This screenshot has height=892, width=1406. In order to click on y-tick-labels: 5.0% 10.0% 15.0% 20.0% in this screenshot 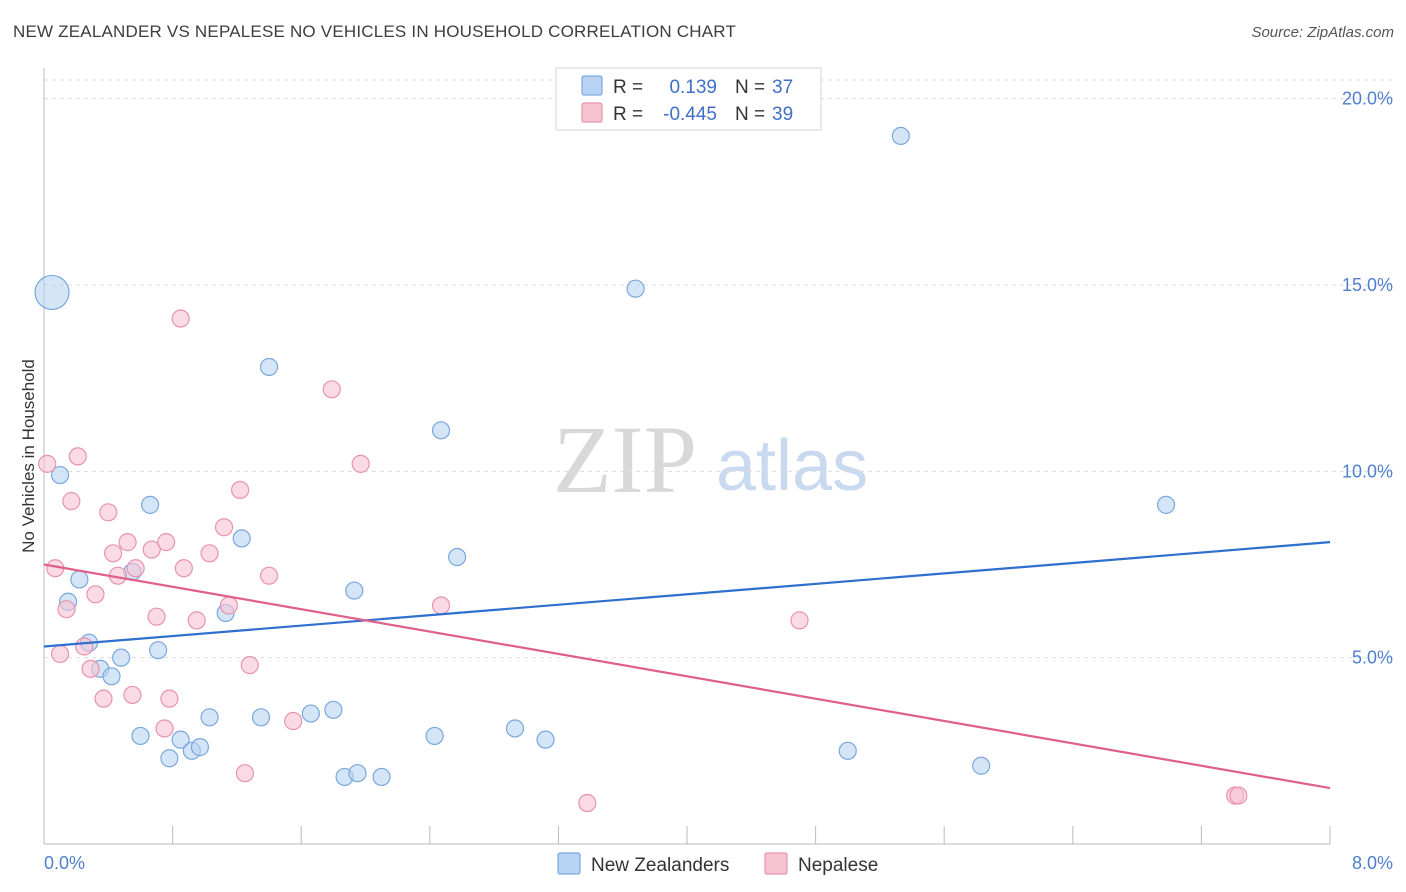, I will do `click(1367, 378)`.